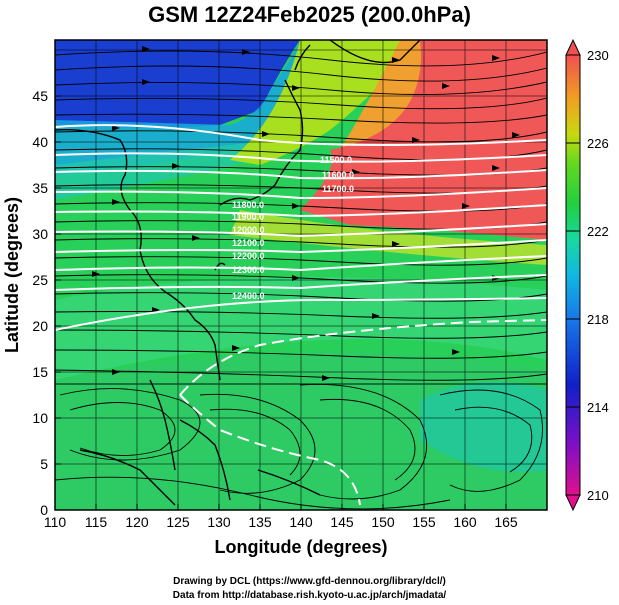 The width and height of the screenshot is (619, 605). I want to click on x-axis-title: Longitude (degrees), so click(300, 547).